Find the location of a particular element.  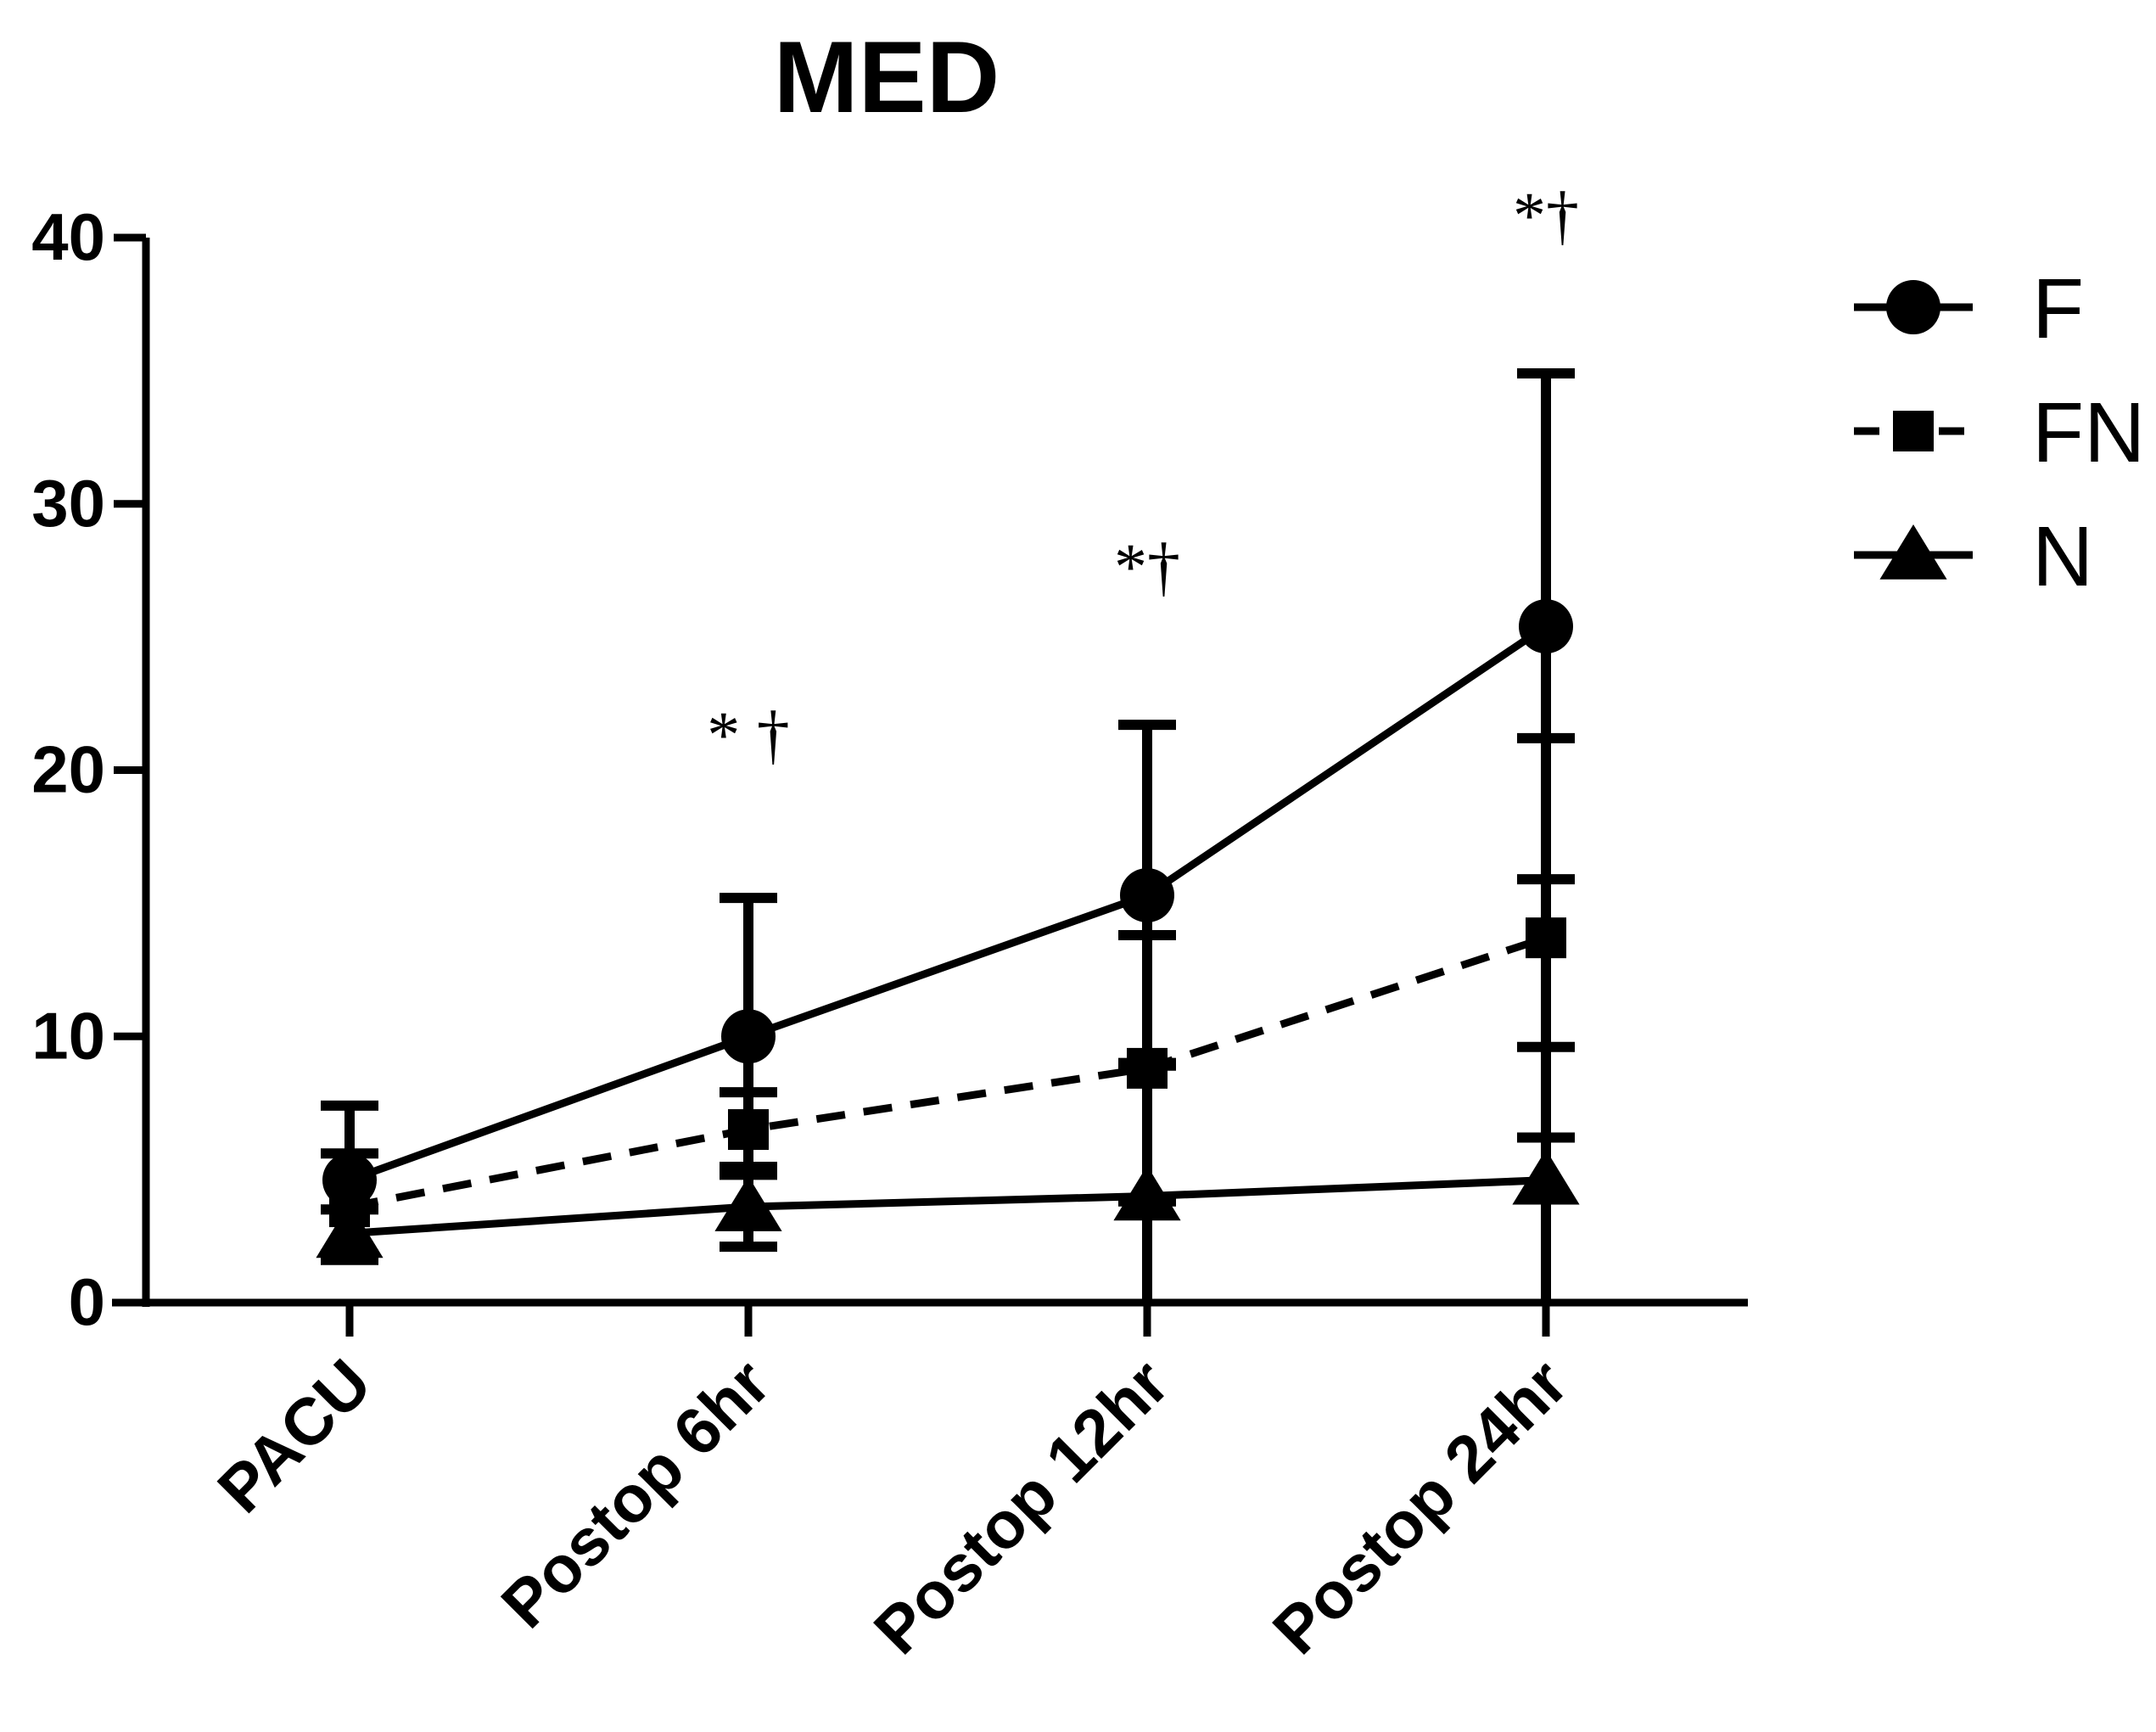

series-N is located at coordinates (948, 1203).